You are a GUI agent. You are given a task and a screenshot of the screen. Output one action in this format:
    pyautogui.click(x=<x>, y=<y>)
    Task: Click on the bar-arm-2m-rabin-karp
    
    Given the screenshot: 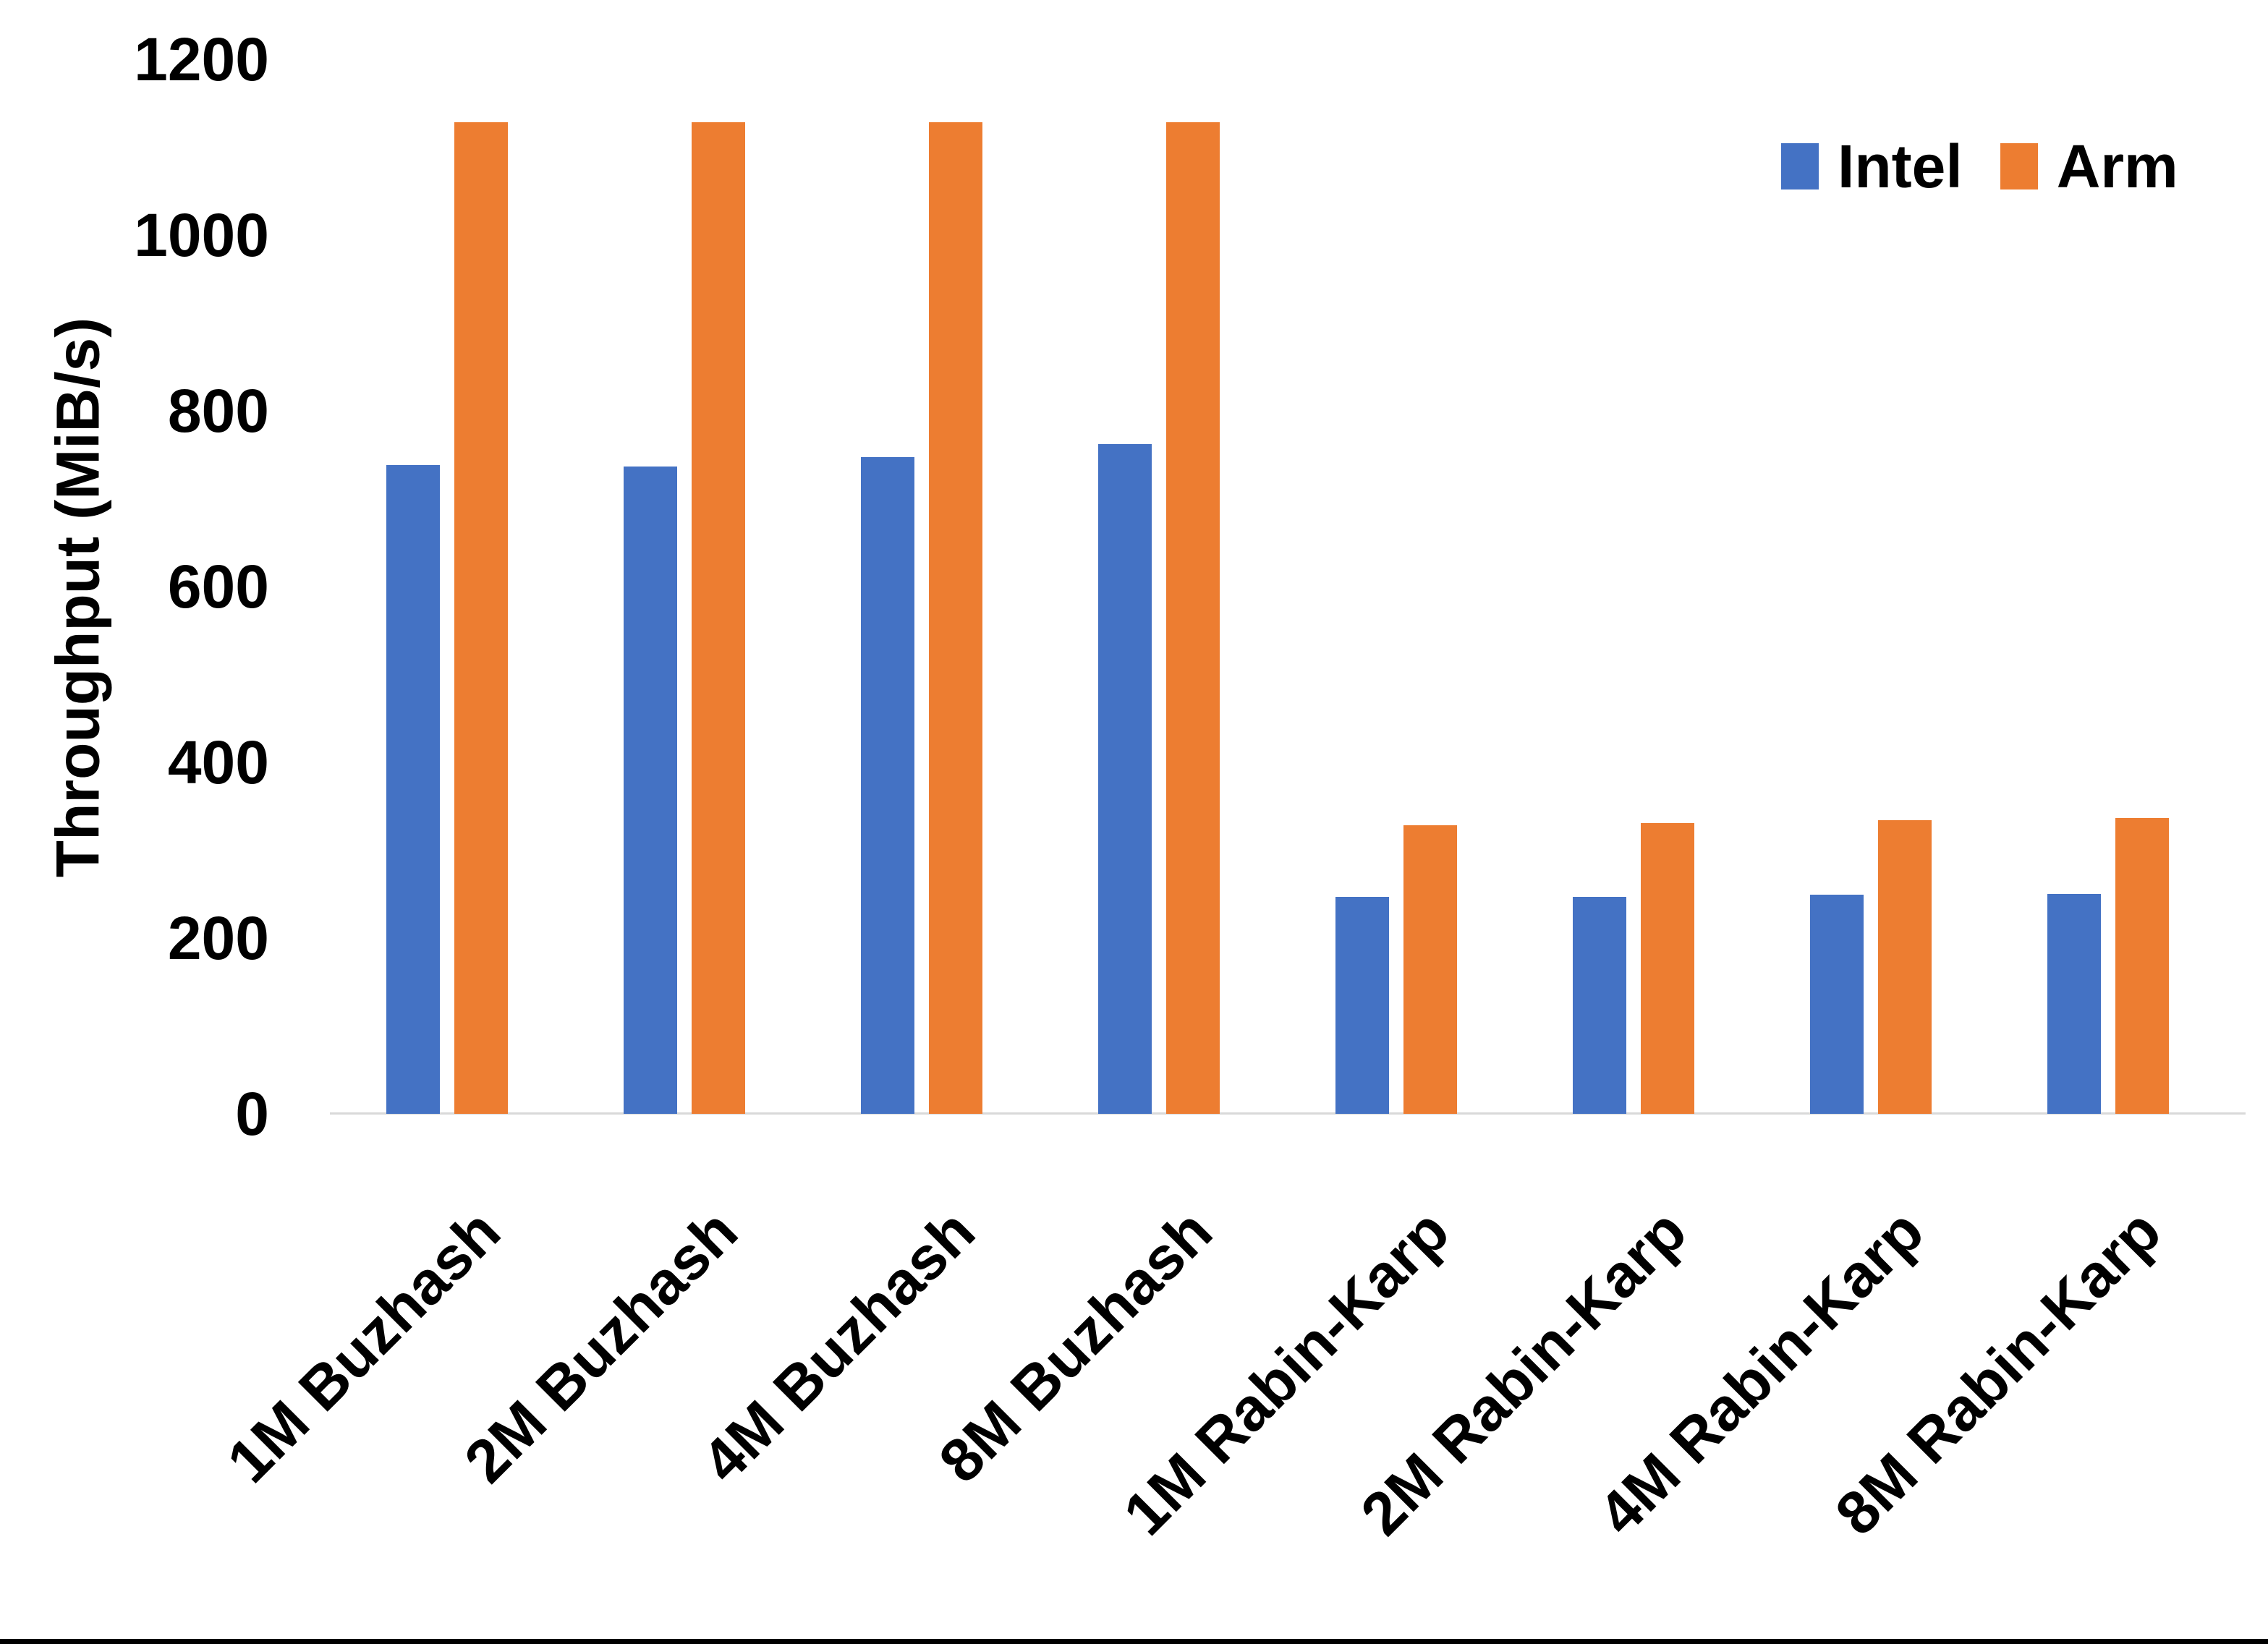 What is the action you would take?
    pyautogui.click(x=1667, y=968)
    